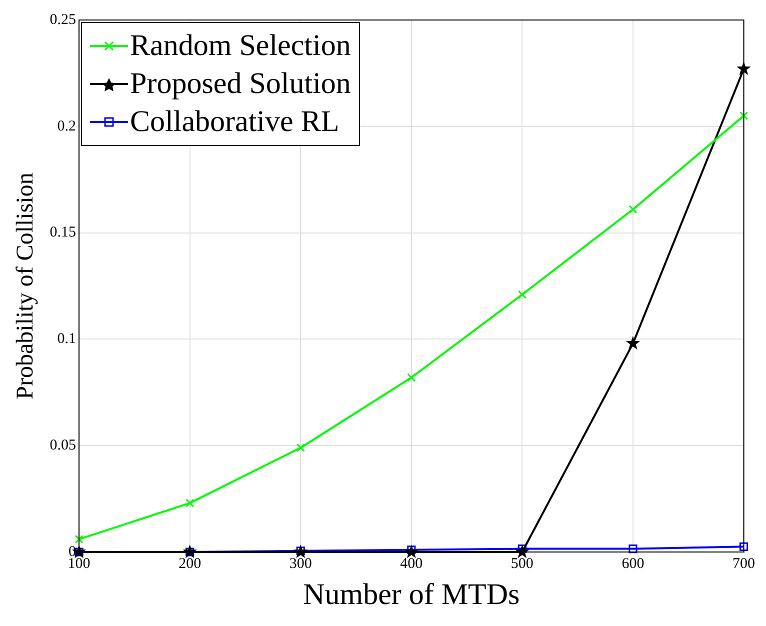  Describe the element at coordinates (633, 564) in the screenshot. I see `x-tick-label: 600` at that location.